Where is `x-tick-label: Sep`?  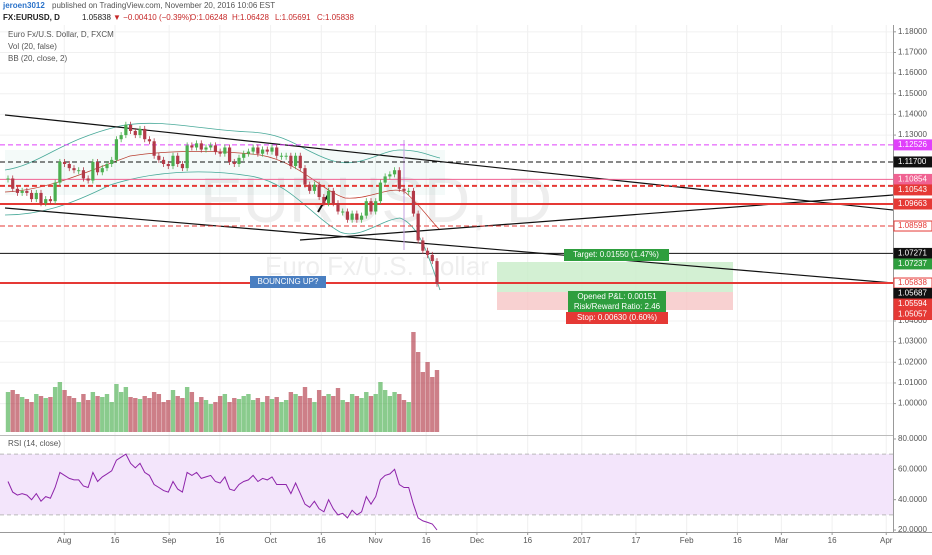 x-tick-label: Sep is located at coordinates (169, 540).